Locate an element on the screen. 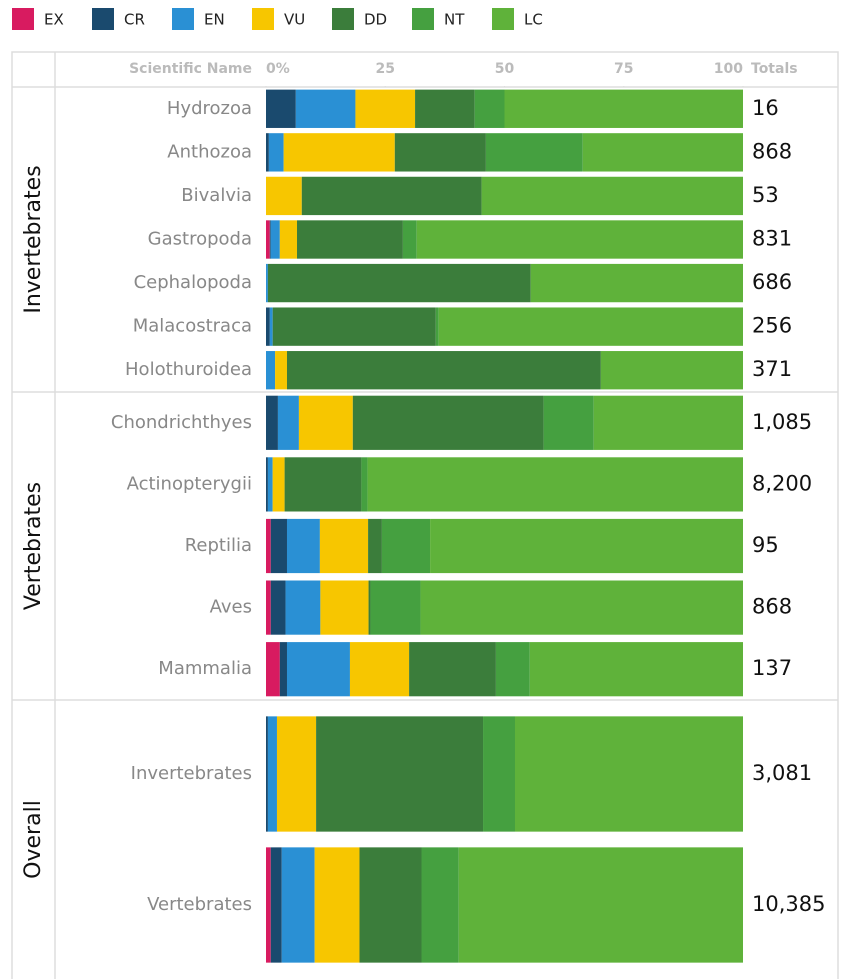 The image size is (846, 979). legend-label: CR is located at coordinates (134, 20).